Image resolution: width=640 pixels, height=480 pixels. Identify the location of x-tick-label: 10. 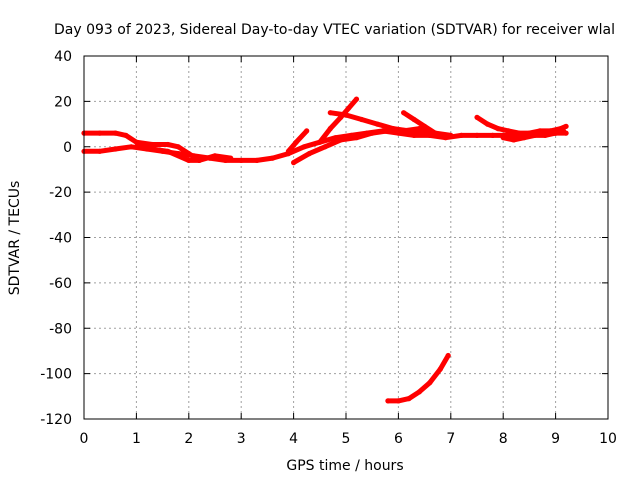
(608, 439).